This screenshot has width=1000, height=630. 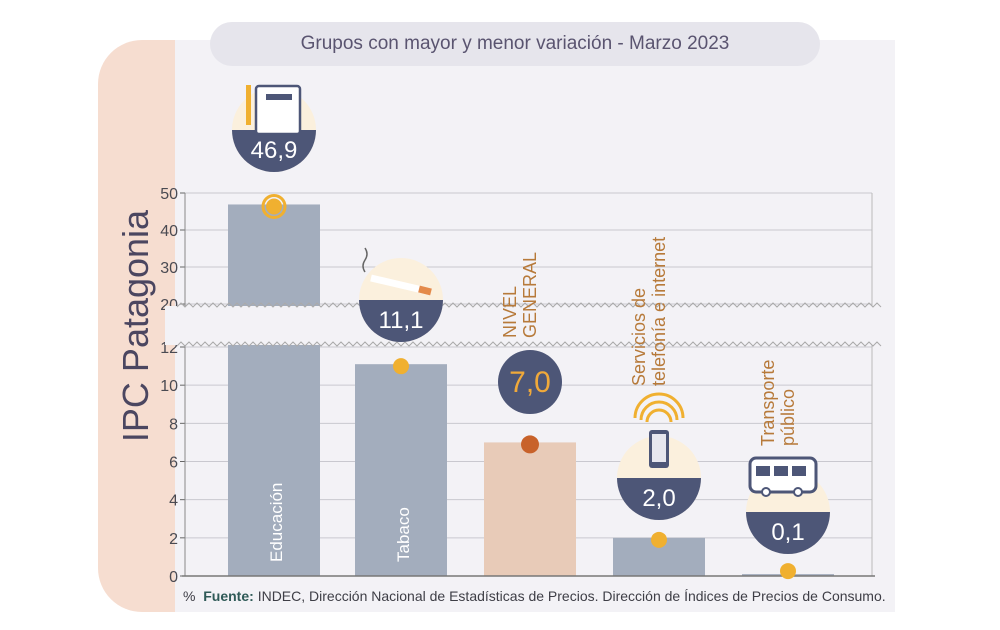 I want to click on source-label: Fuente:, so click(x=228, y=596).